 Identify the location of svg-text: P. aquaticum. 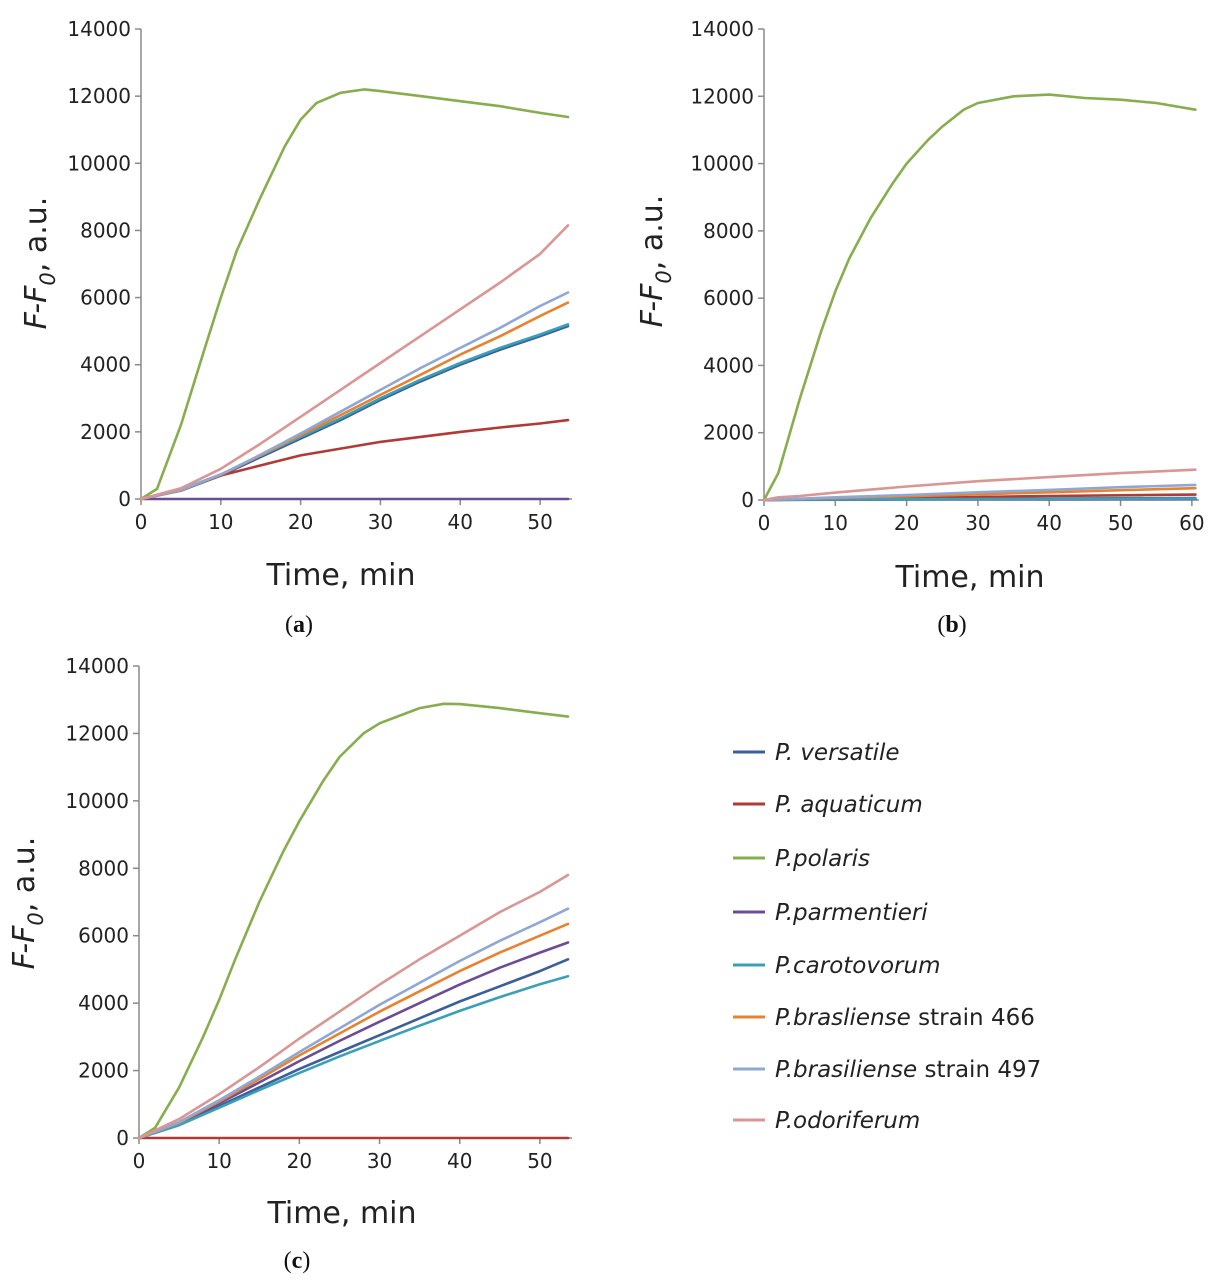
(849, 805).